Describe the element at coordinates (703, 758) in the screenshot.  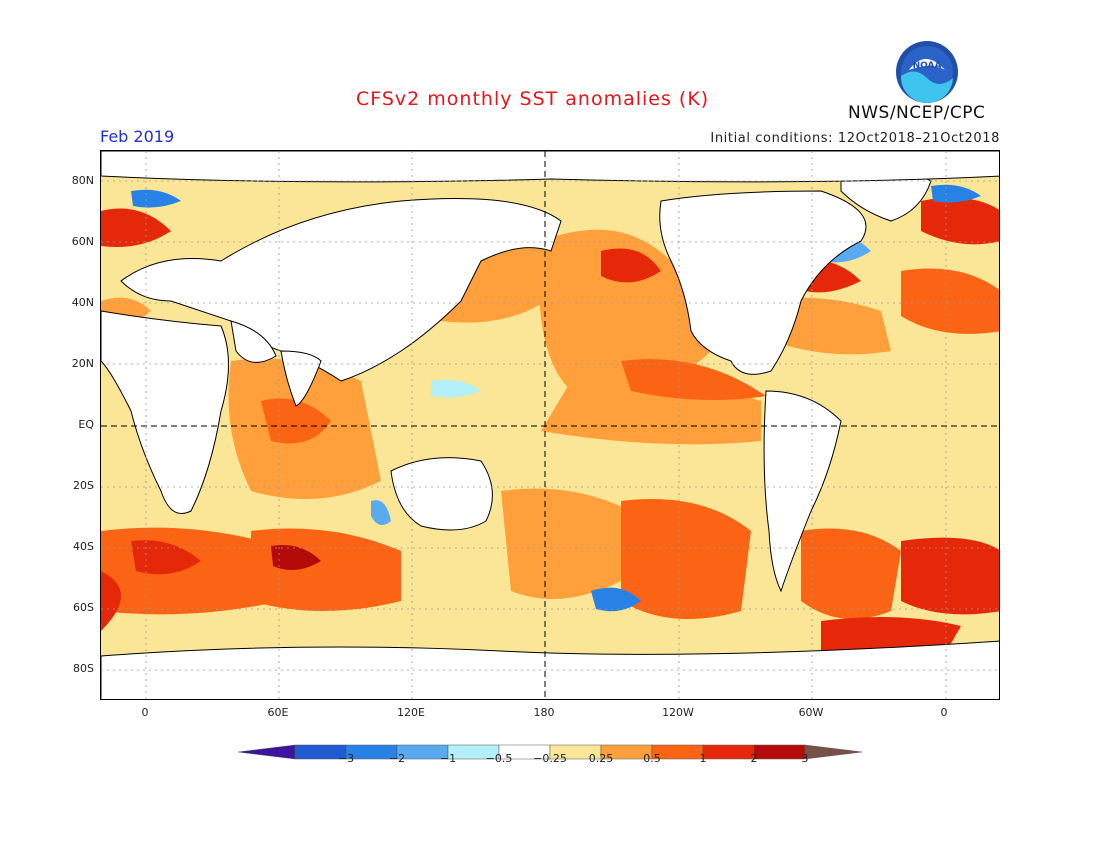
I see `colorbar-tick-label: 1` at that location.